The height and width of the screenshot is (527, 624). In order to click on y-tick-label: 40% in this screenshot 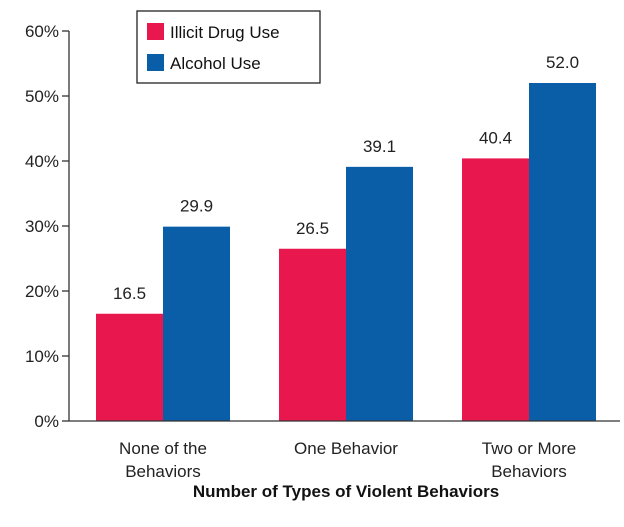, I will do `click(42, 161)`.